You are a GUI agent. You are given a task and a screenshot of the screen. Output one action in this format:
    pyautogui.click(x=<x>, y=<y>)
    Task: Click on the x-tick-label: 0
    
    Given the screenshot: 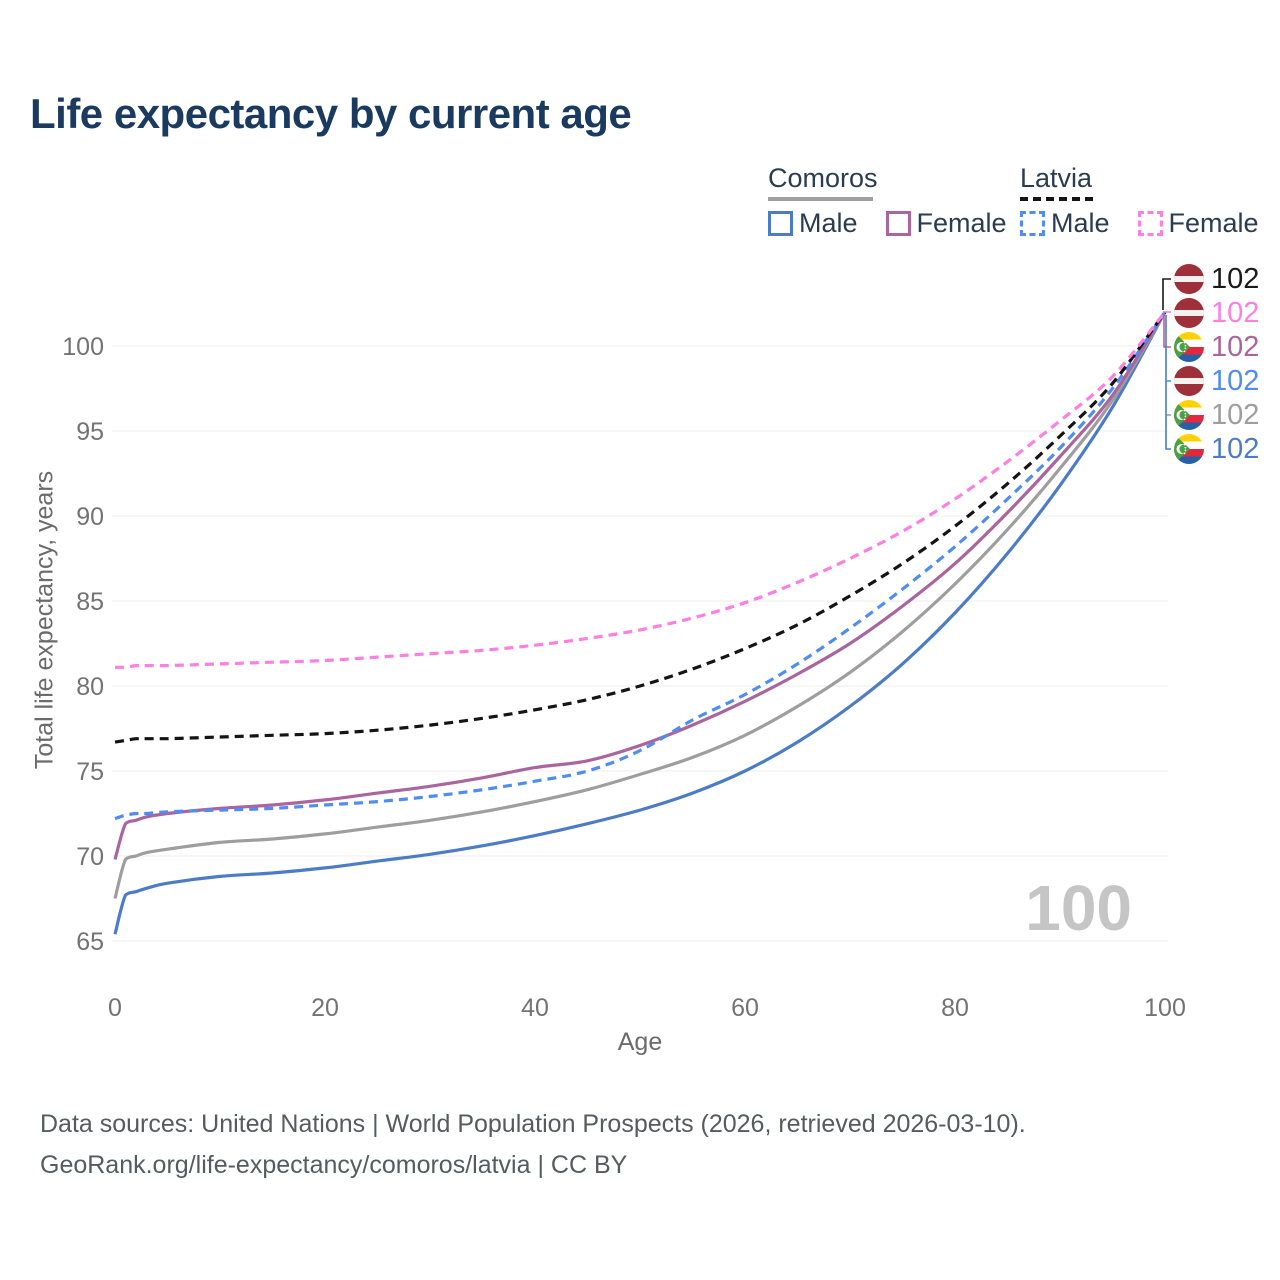 What is the action you would take?
    pyautogui.click(x=115, y=1008)
    